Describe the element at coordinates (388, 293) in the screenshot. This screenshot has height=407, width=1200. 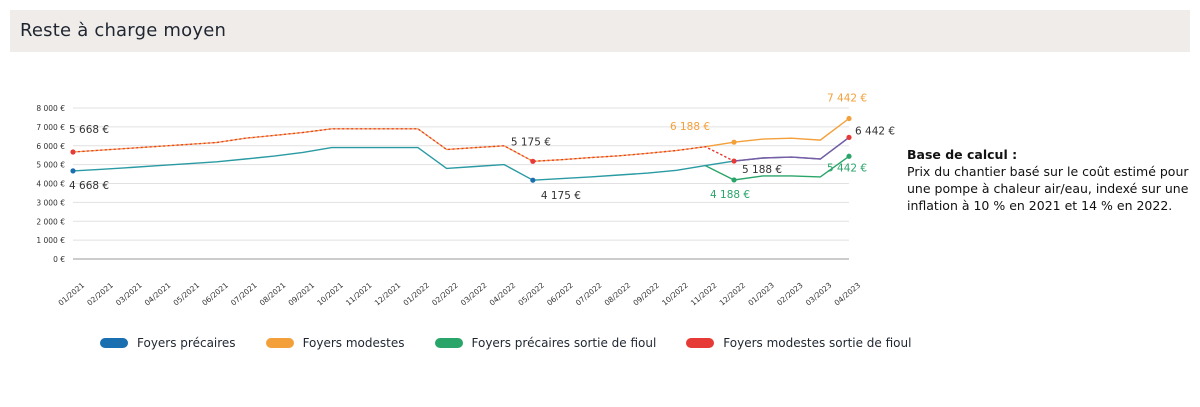
I see `x-tick-label: 12/2021` at that location.